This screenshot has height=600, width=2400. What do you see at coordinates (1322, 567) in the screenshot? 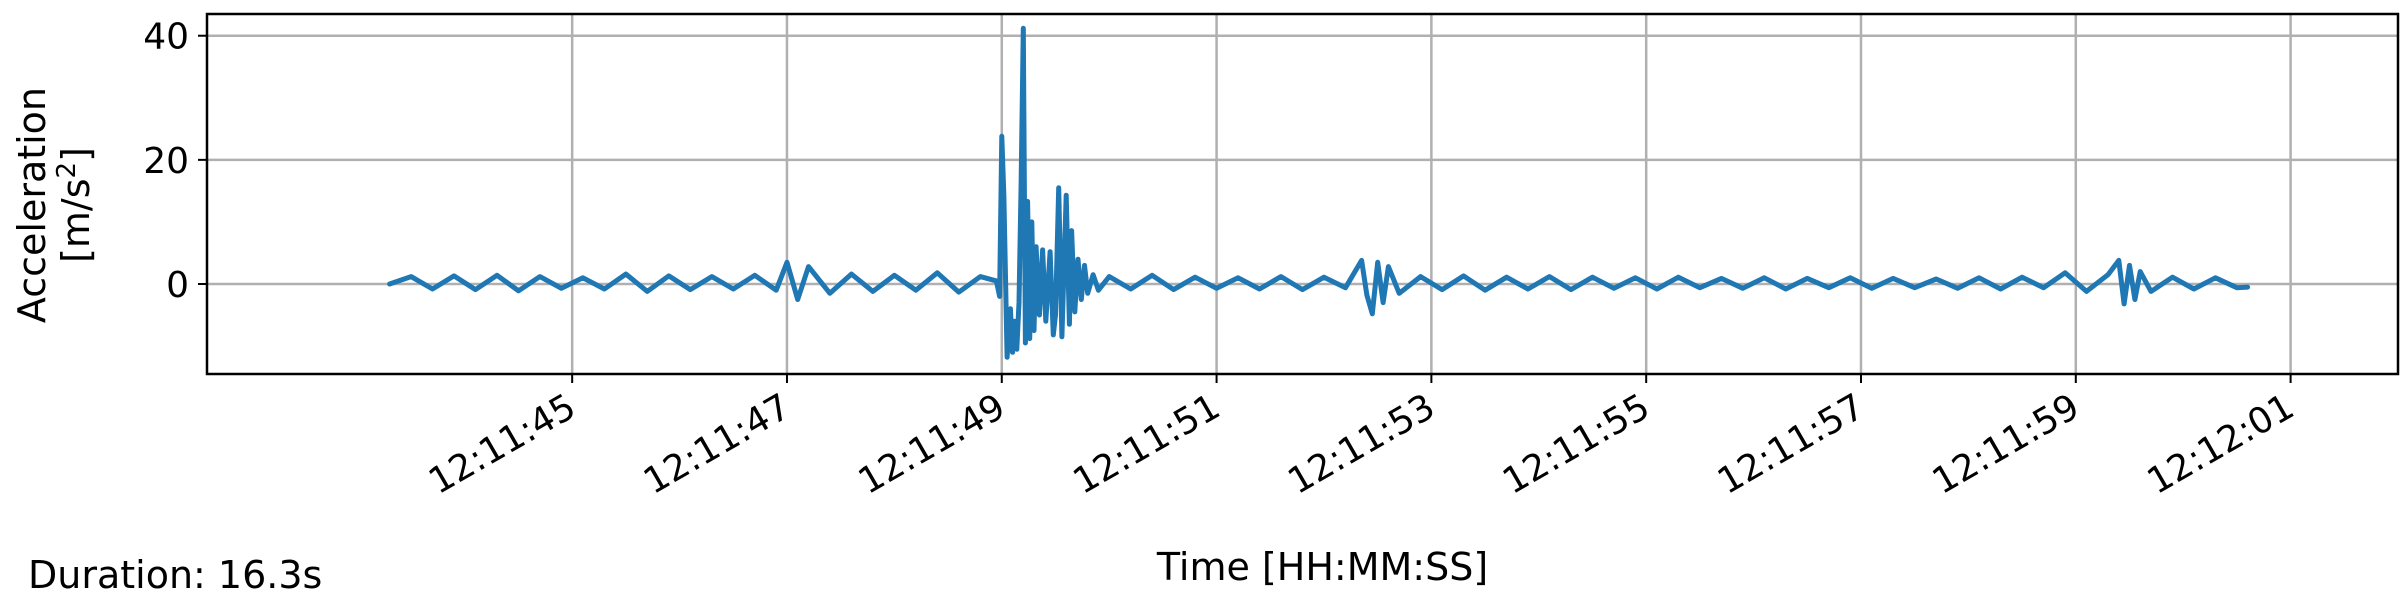
I see `x-axis-label: Time [HH:MM:SS]` at bounding box center [1322, 567].